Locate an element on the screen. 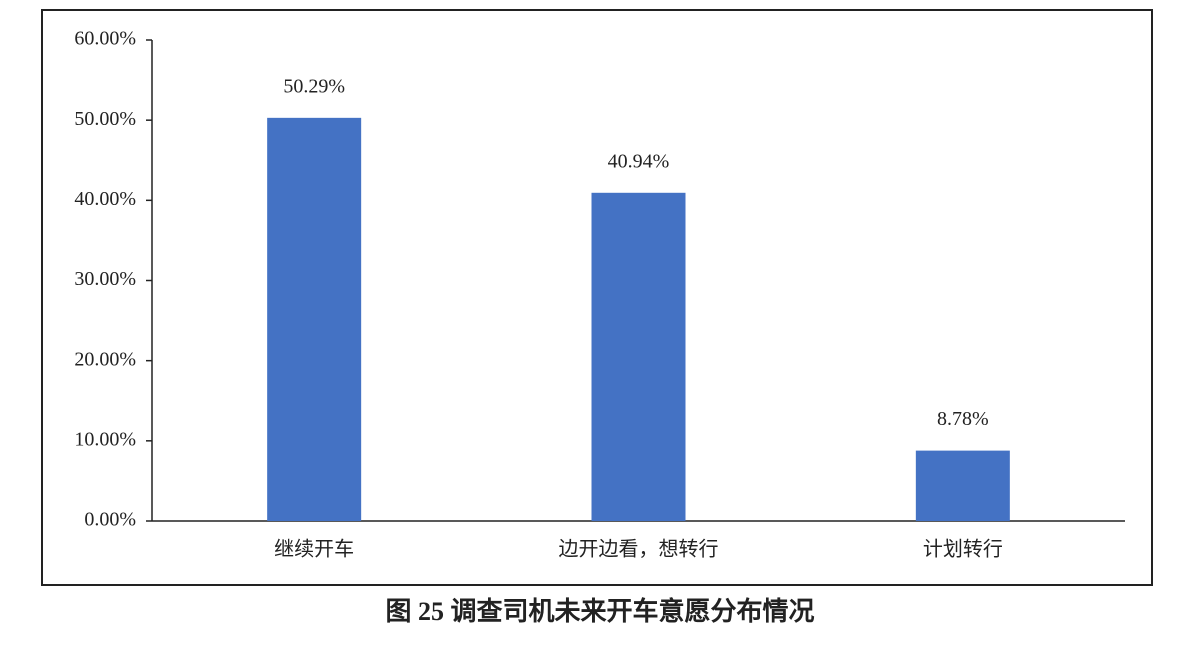  chart-title: 图 25 调查司机未来开车意愿分布情况 is located at coordinates (599, 611).